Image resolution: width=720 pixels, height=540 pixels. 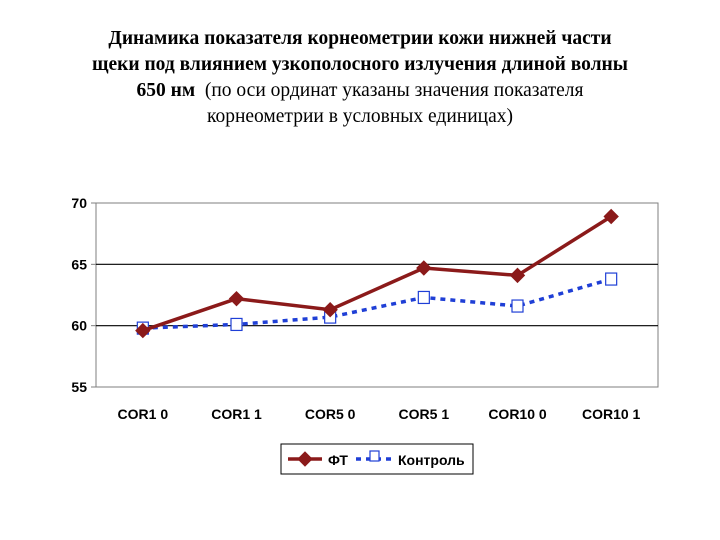 What do you see at coordinates (79, 326) in the screenshot?
I see `y-tick-label: 60` at bounding box center [79, 326].